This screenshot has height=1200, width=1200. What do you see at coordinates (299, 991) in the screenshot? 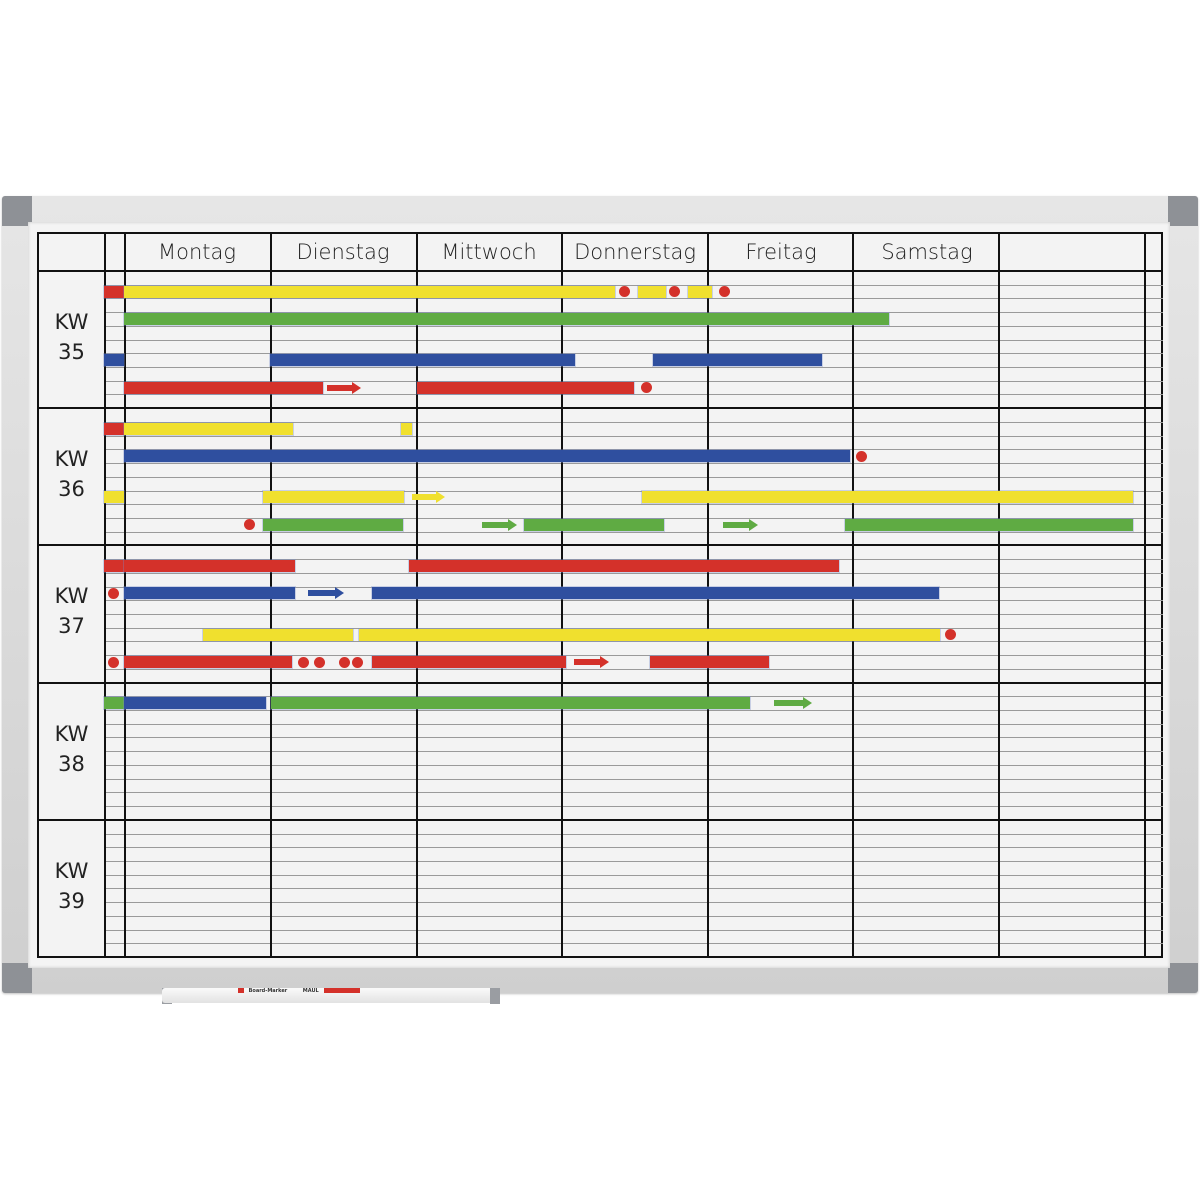
I see `board-marker: Board-Marker MAUL` at bounding box center [299, 991].